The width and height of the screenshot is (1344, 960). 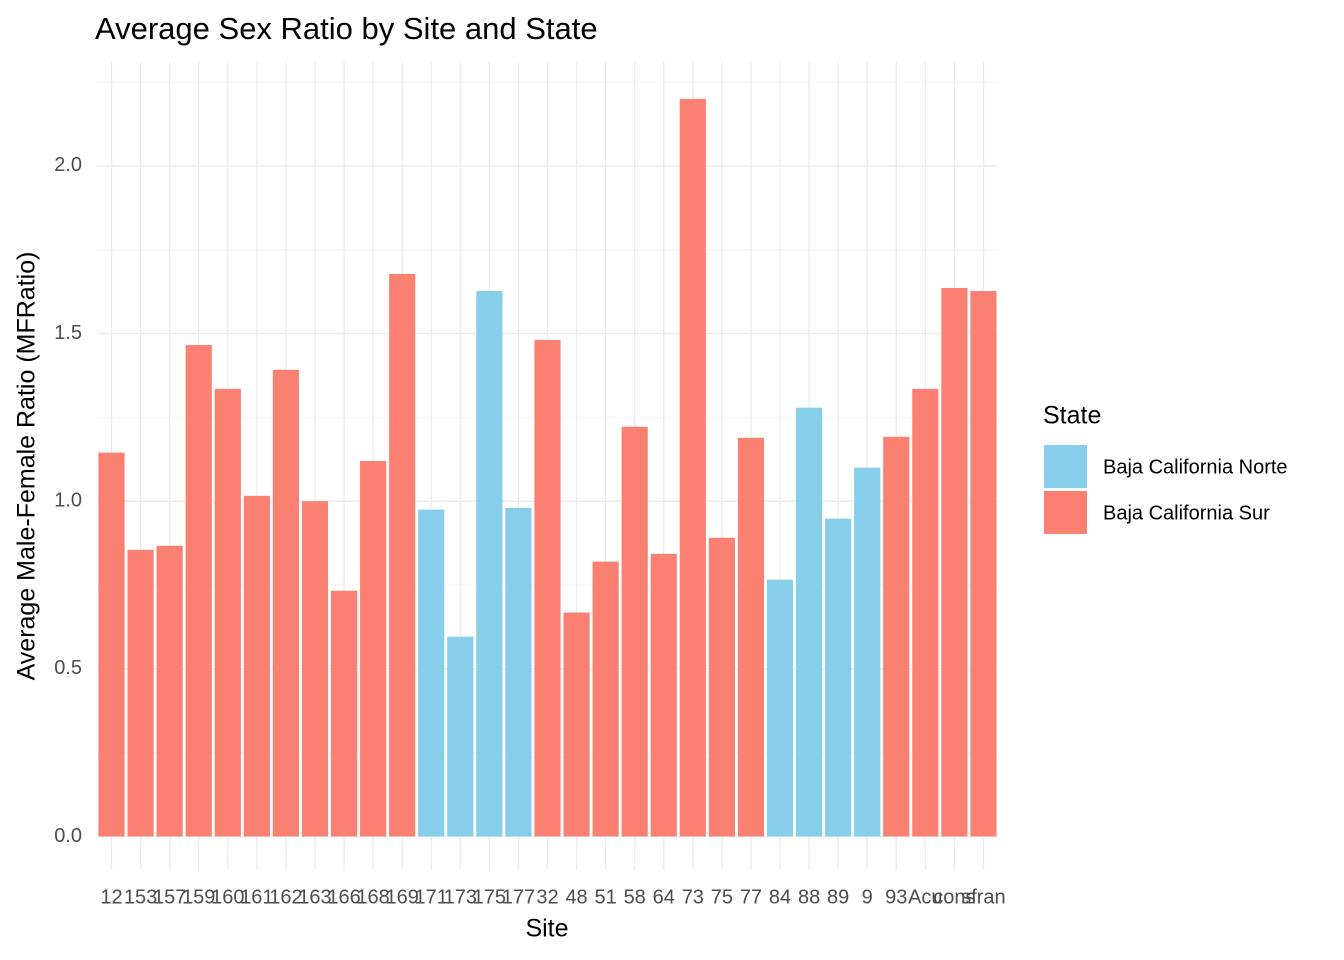 I want to click on x-axis-title: Site, so click(x=546, y=929).